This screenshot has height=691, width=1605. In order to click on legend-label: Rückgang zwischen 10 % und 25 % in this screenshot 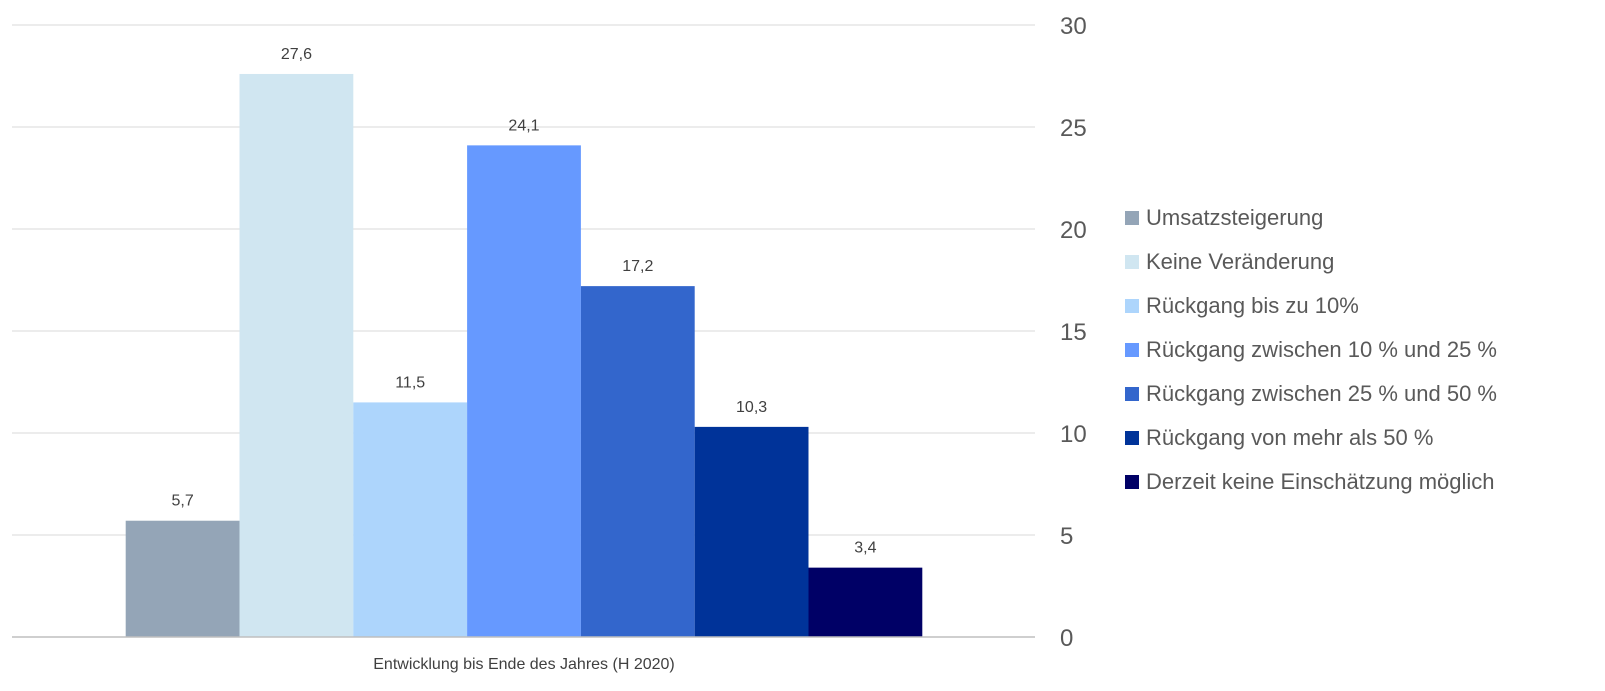, I will do `click(1321, 349)`.